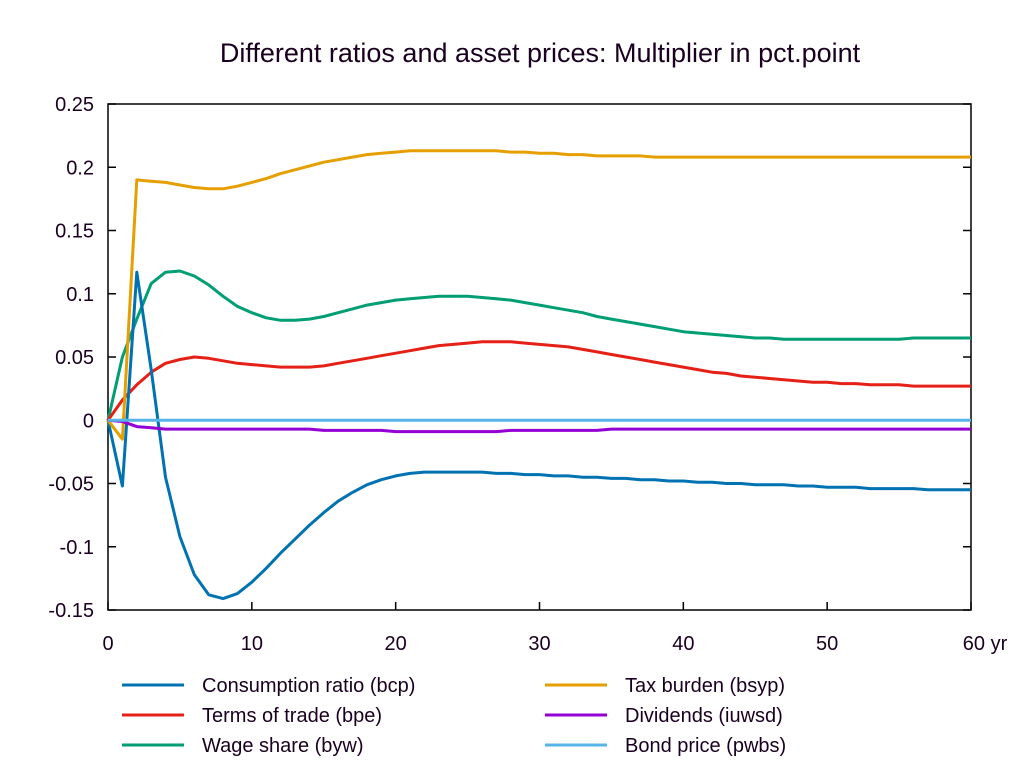  I want to click on y-tick-label: 0.2, so click(80, 168).